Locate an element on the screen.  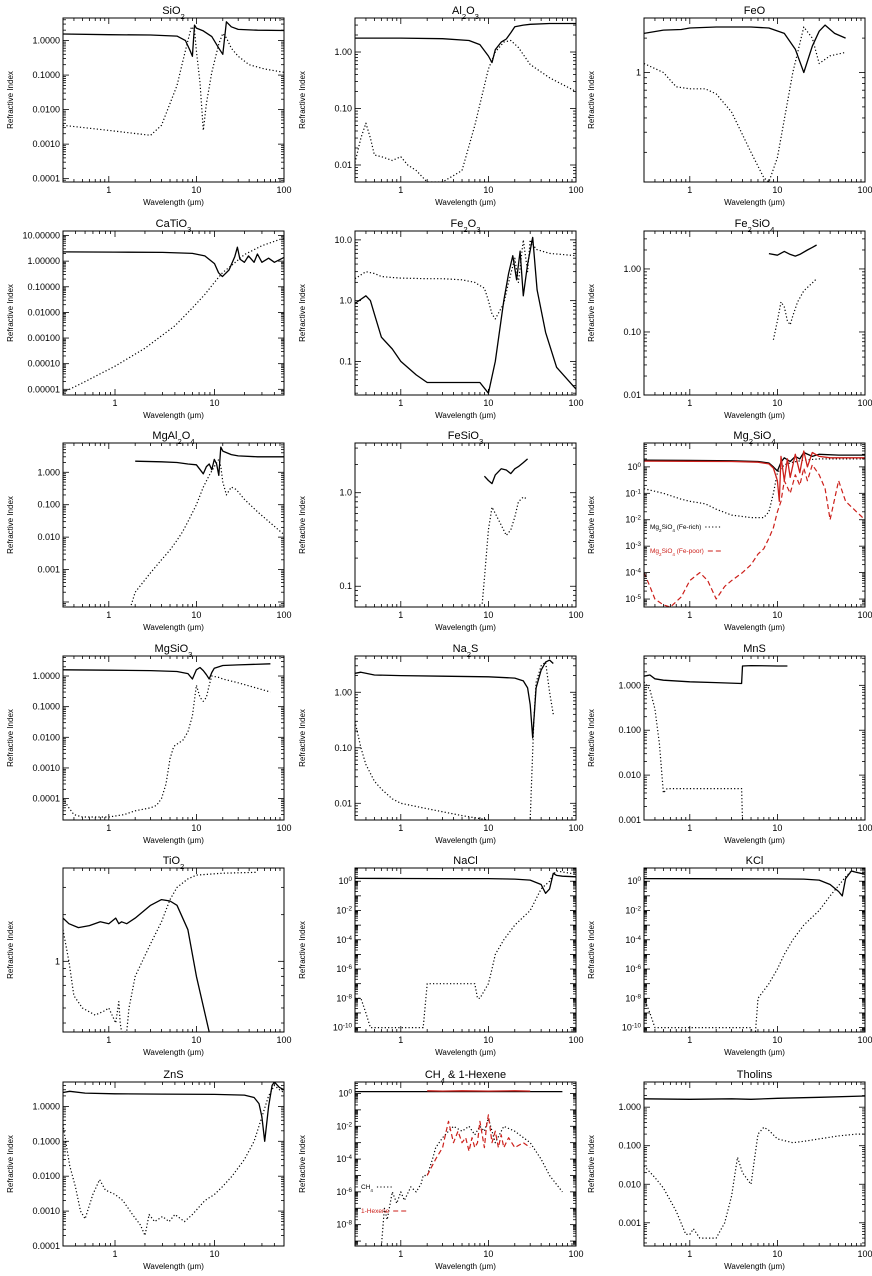
y-tick-label: 1 is located at coordinates (57, 961).